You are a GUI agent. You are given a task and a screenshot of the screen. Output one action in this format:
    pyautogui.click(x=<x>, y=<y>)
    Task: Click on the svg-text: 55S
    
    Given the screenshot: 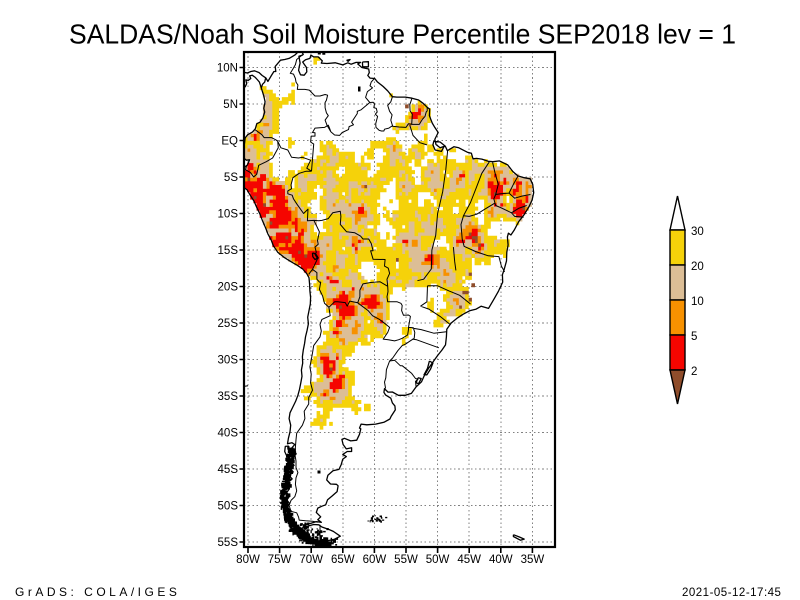 What is the action you would take?
    pyautogui.click(x=228, y=543)
    